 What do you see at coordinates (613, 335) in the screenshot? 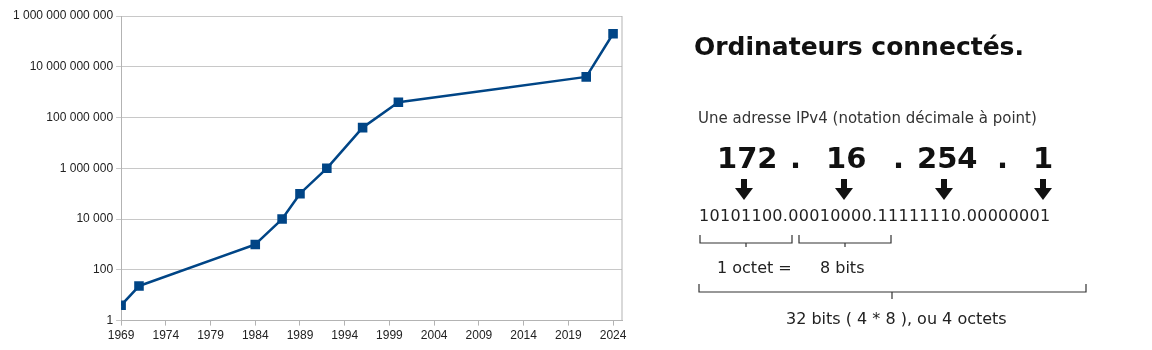
I see `x-tick-label: 2024` at bounding box center [613, 335].